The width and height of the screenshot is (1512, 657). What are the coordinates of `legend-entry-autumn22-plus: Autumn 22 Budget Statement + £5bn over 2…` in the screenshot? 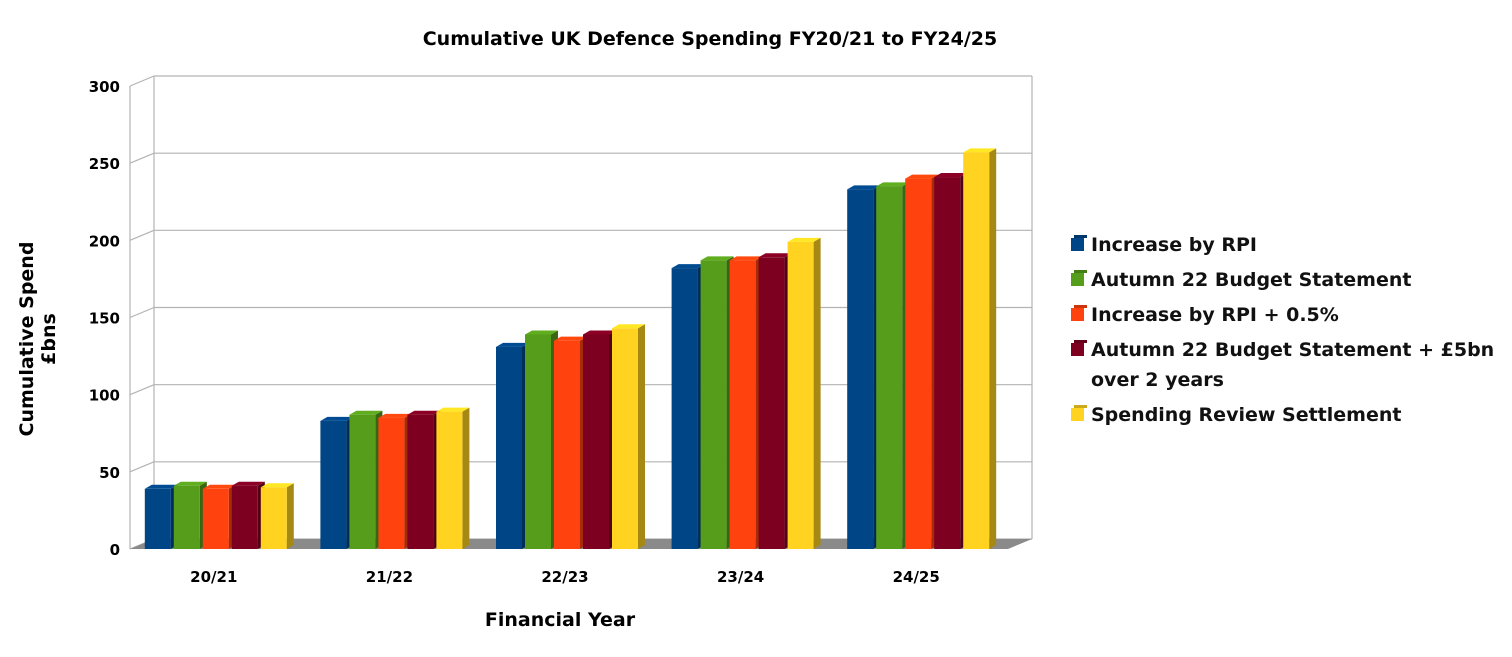 It's located at (1289, 365).